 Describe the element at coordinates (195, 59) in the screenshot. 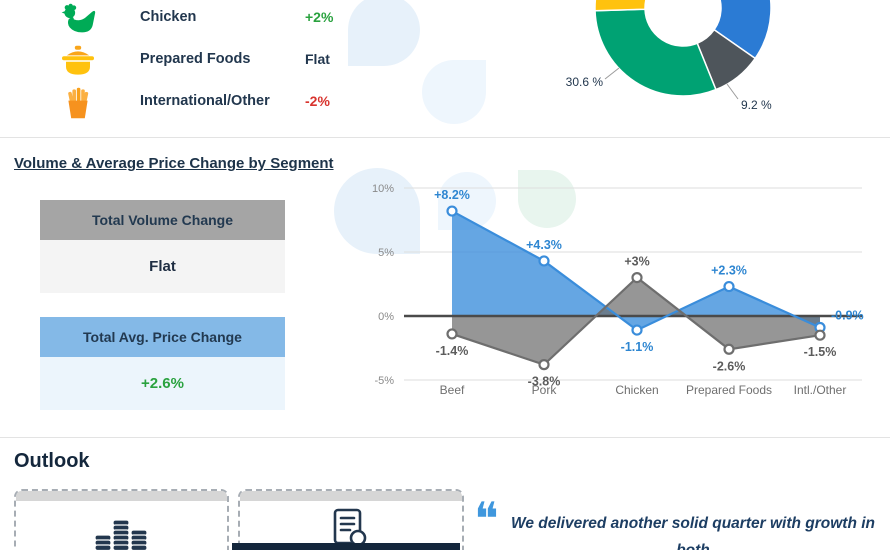

I see `segment-label: Prepared Foods` at that location.